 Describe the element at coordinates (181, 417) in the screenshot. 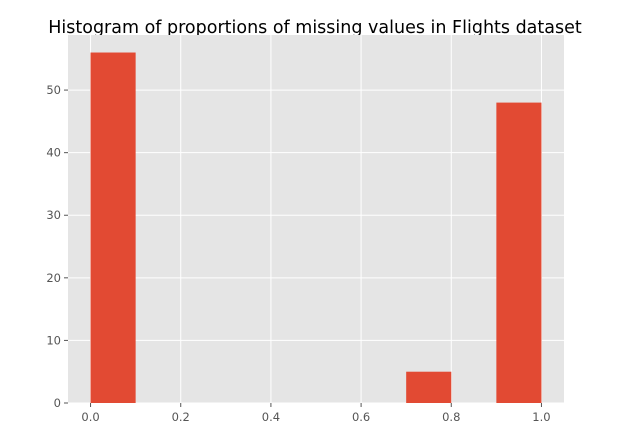

I see `x-tick-label: 0.2` at that location.